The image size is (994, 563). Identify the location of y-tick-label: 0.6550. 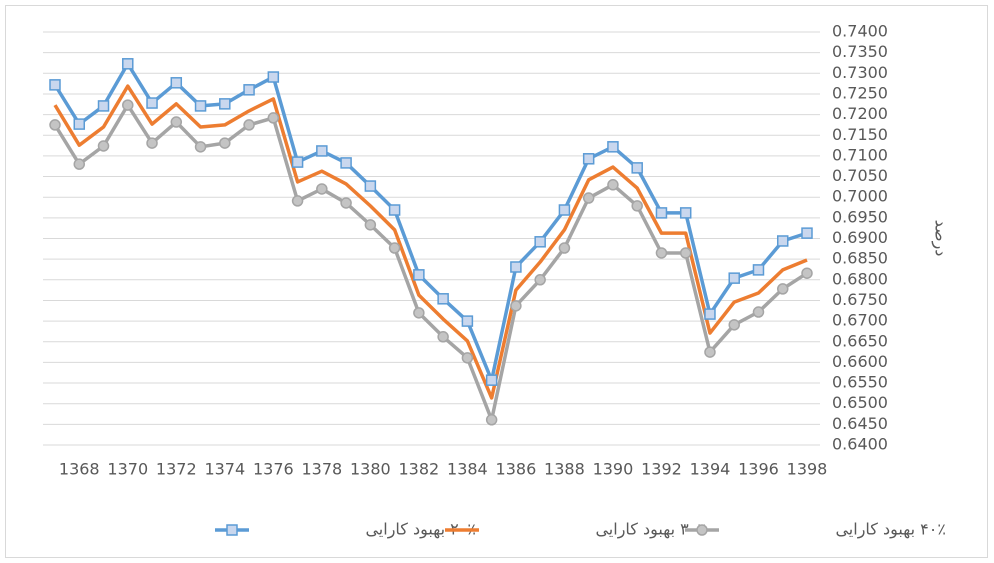
(860, 382).